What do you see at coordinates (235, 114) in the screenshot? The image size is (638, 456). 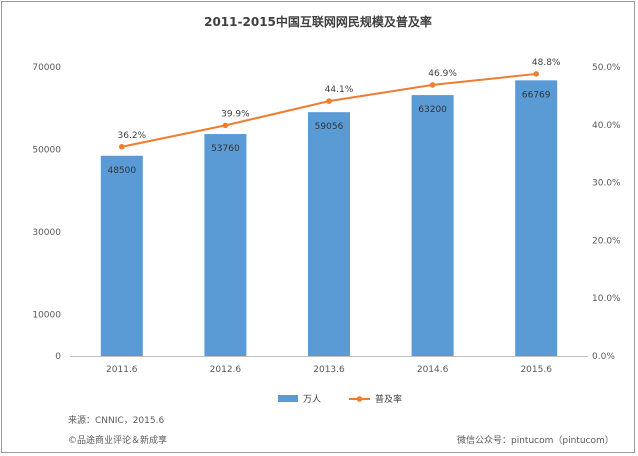 I see `line-data-label: 39.9%` at bounding box center [235, 114].